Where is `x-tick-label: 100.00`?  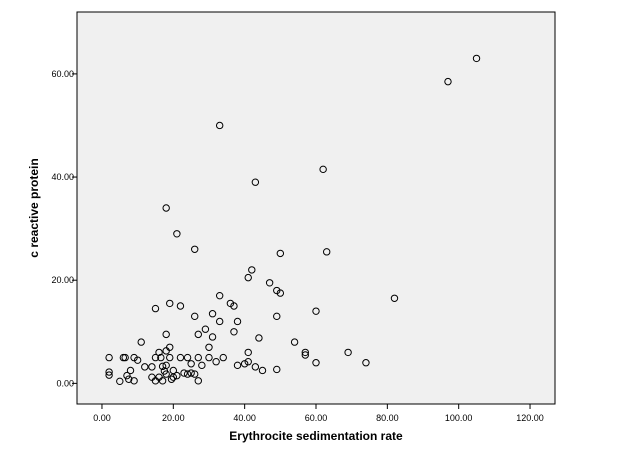
x-tick-label: 100.00 is located at coordinates (459, 418).